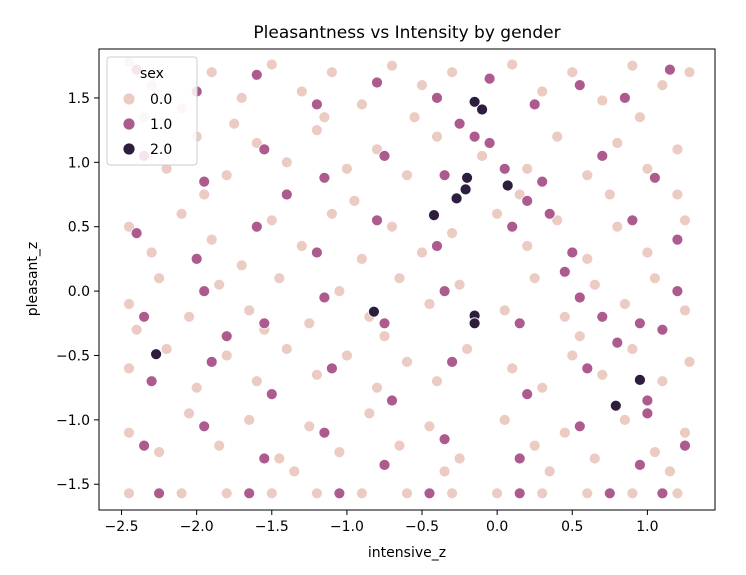 The height and width of the screenshot is (575, 746). What do you see at coordinates (152, 74) in the screenshot?
I see `legend-title: sex` at bounding box center [152, 74].